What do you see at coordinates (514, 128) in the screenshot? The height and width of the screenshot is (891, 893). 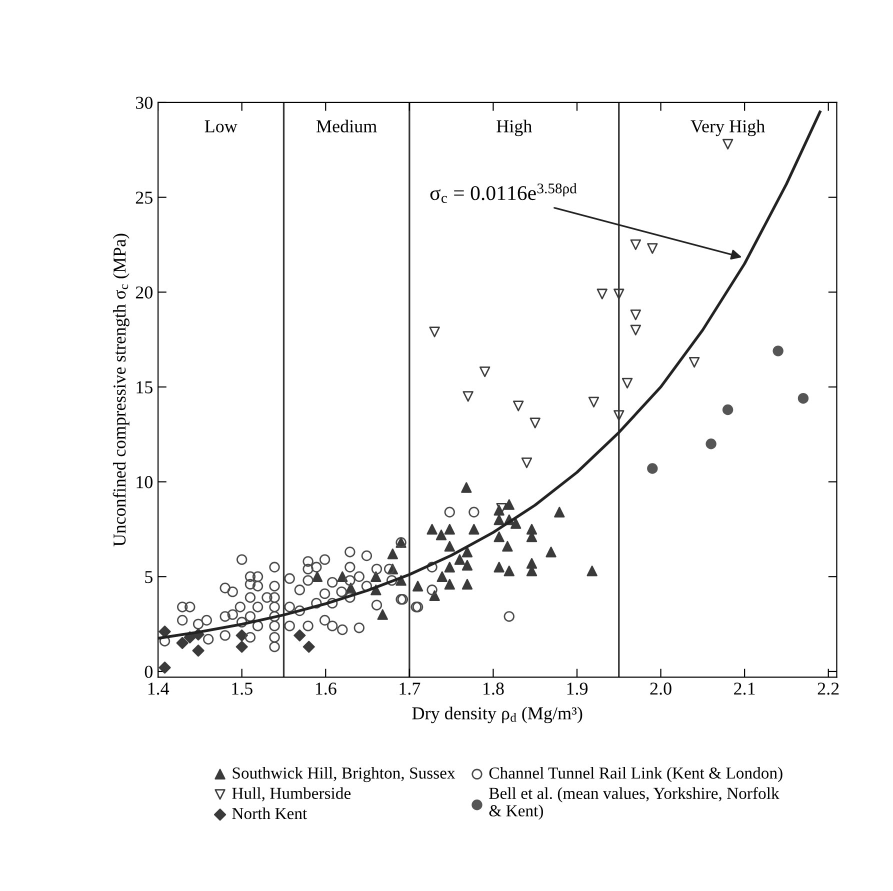 I see `annotation: High` at bounding box center [514, 128].